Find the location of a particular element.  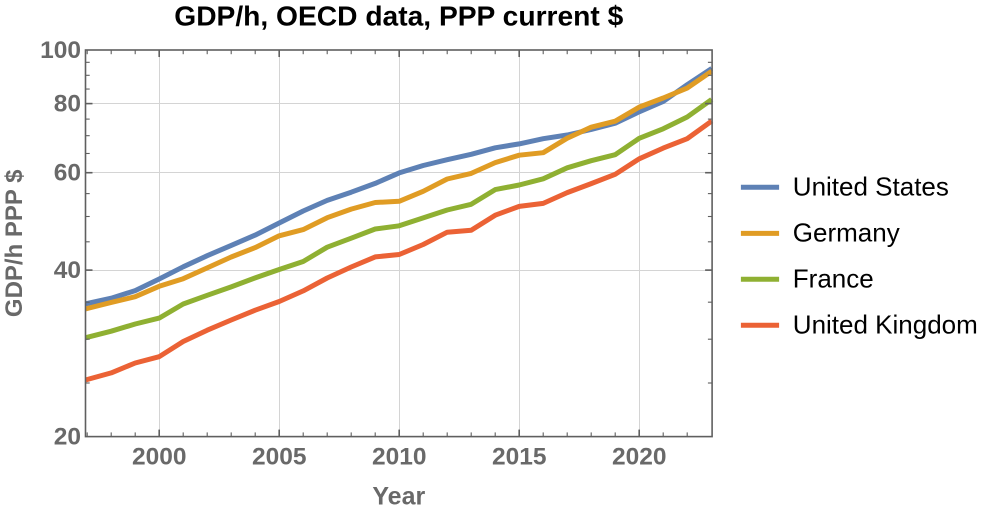

svg-text: GDP/h PPP $ is located at coordinates (14, 243).